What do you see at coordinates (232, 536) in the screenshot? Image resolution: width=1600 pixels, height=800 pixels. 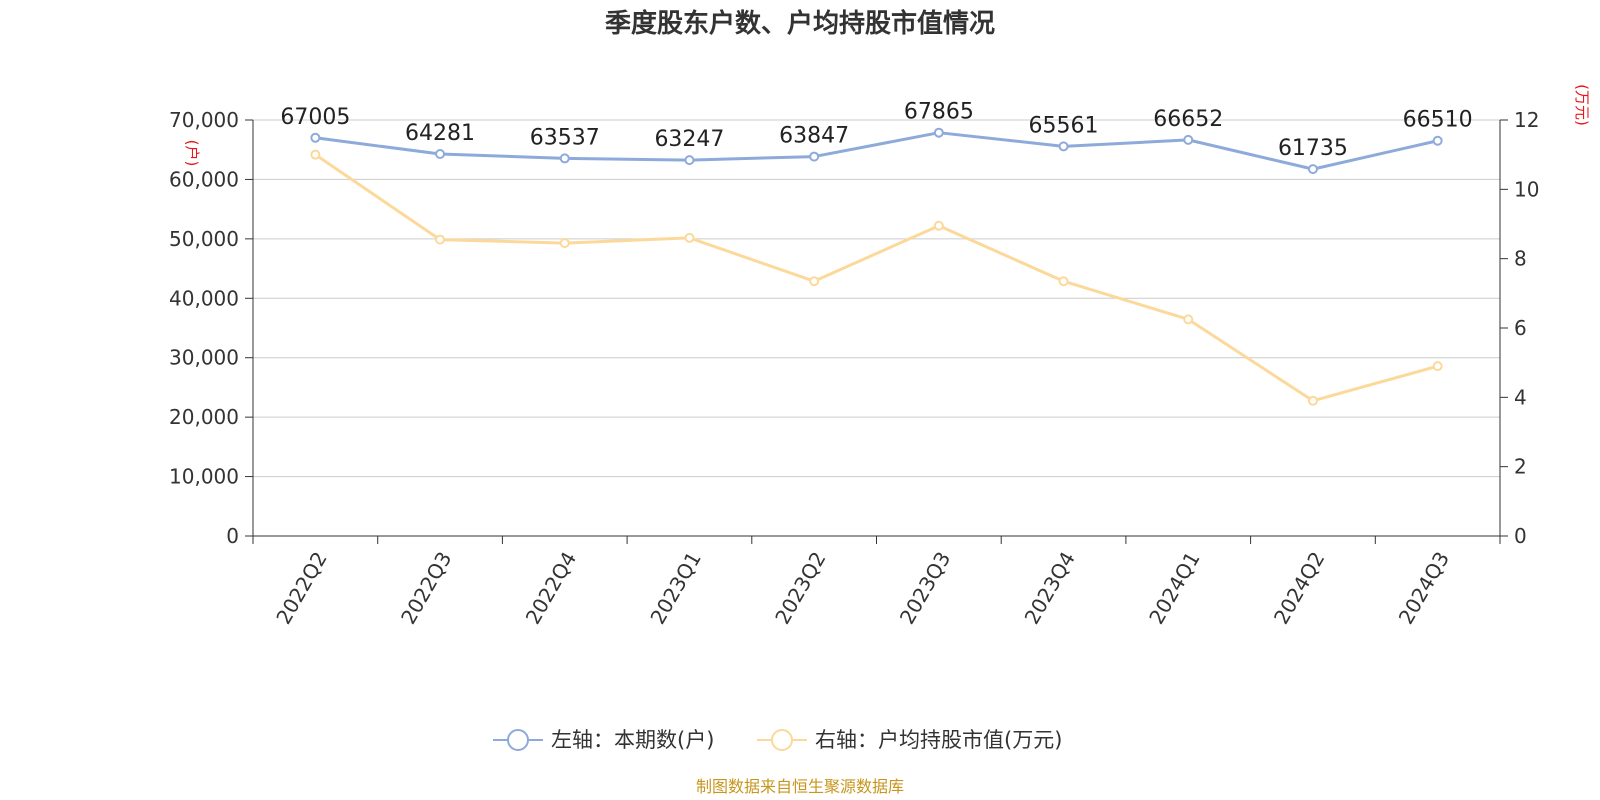 I see `left-axis-tick-label: 0` at bounding box center [232, 536].